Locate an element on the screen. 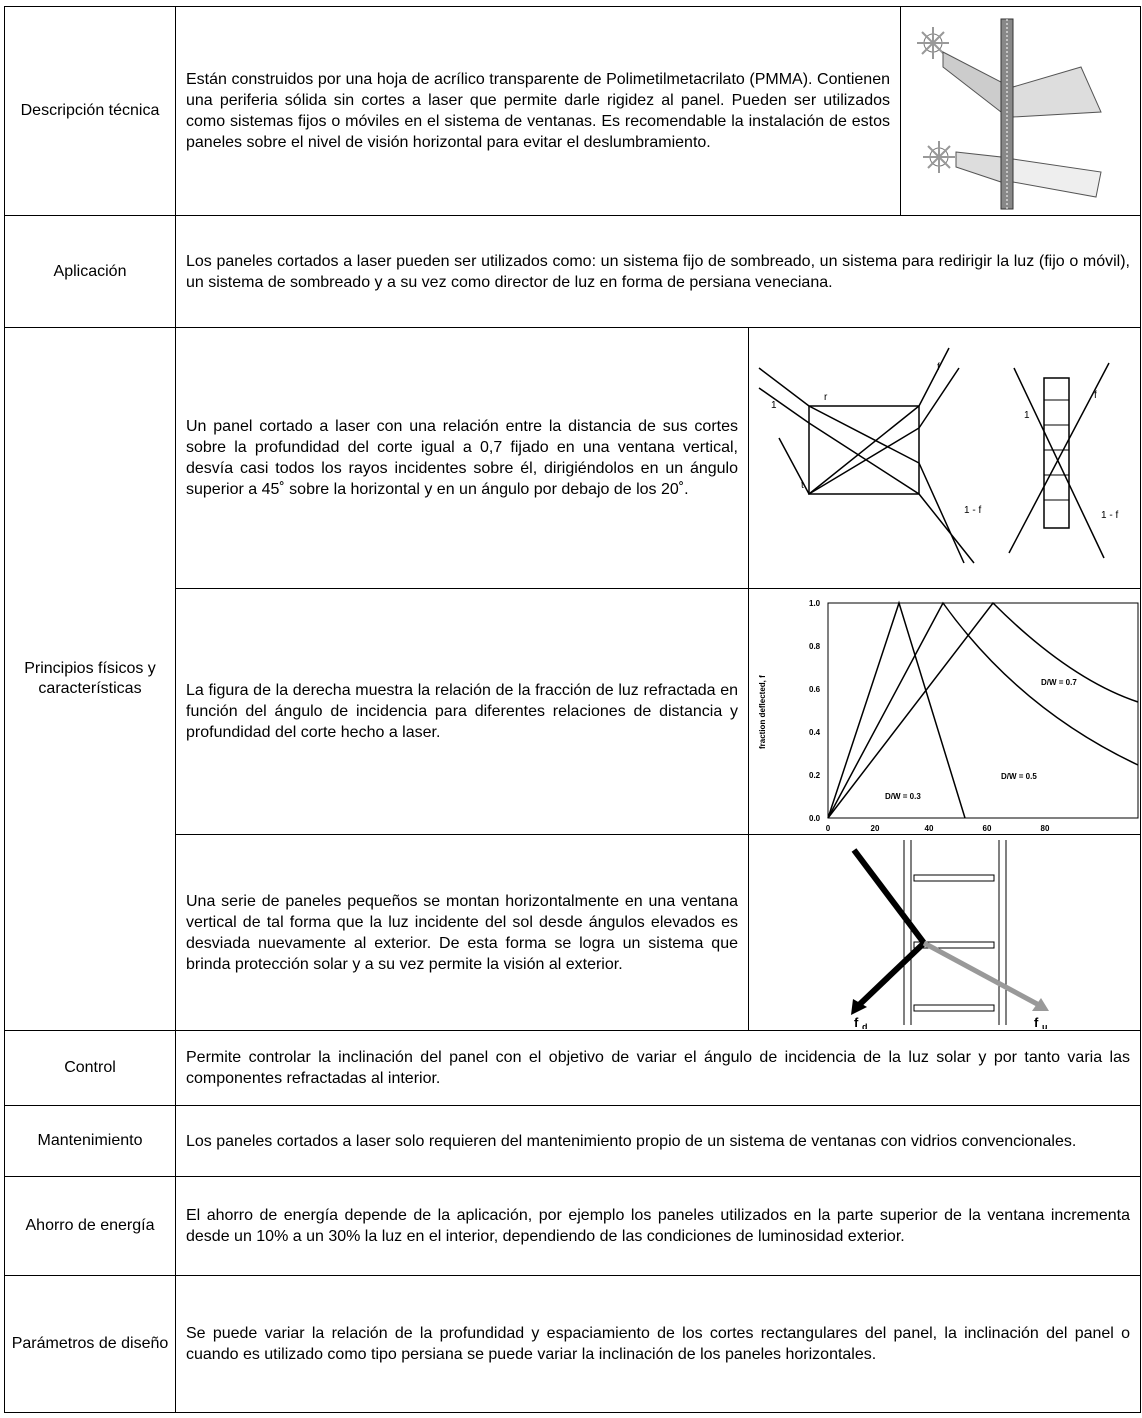  row-label-text: Aplicación is located at coordinates (90, 271).